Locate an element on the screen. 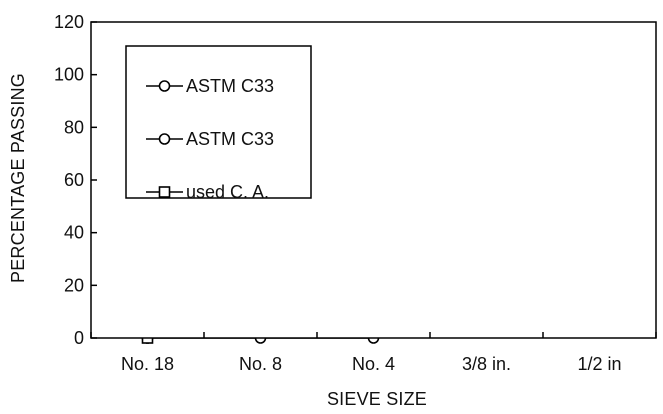  x-axis-title: SIEVE SIZE is located at coordinates (377, 399).